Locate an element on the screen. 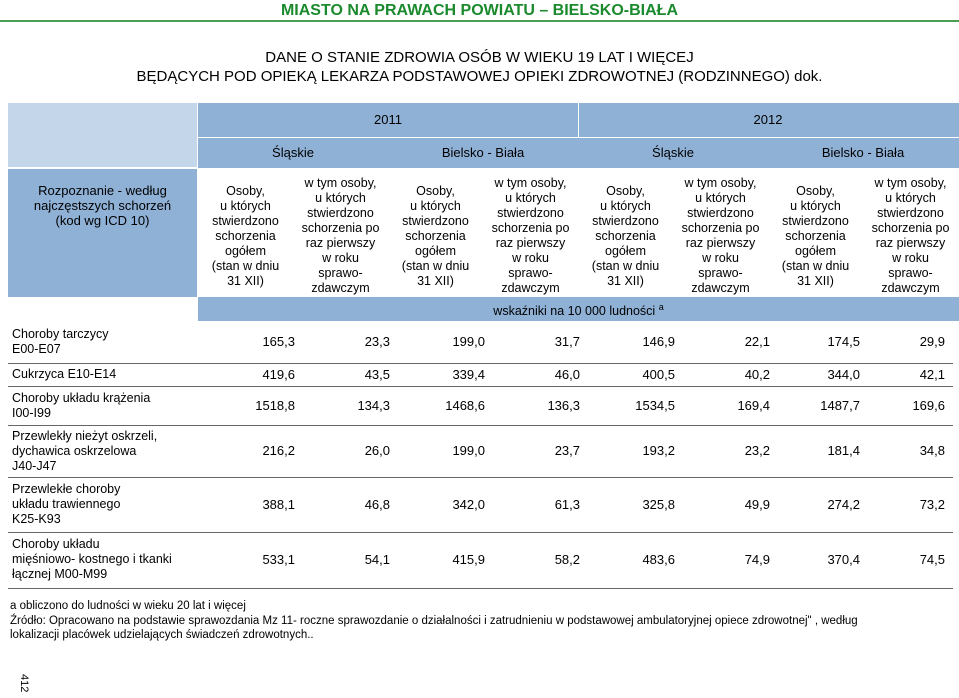 This screenshot has height=698, width=959. table-cell: 43,5 is located at coordinates (377, 374).